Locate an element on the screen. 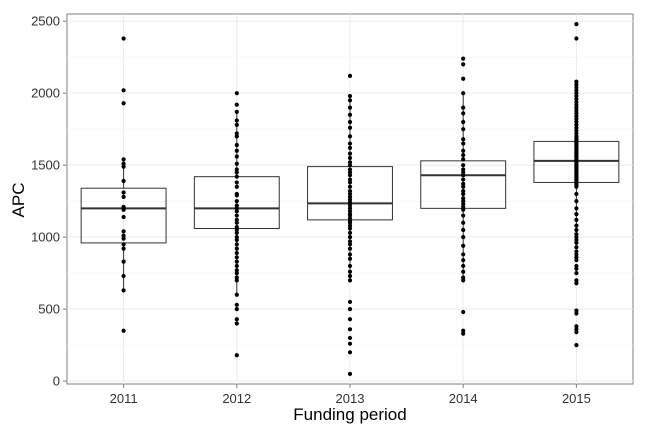 The height and width of the screenshot is (437, 648). y-axis-title: APC is located at coordinates (18, 200).